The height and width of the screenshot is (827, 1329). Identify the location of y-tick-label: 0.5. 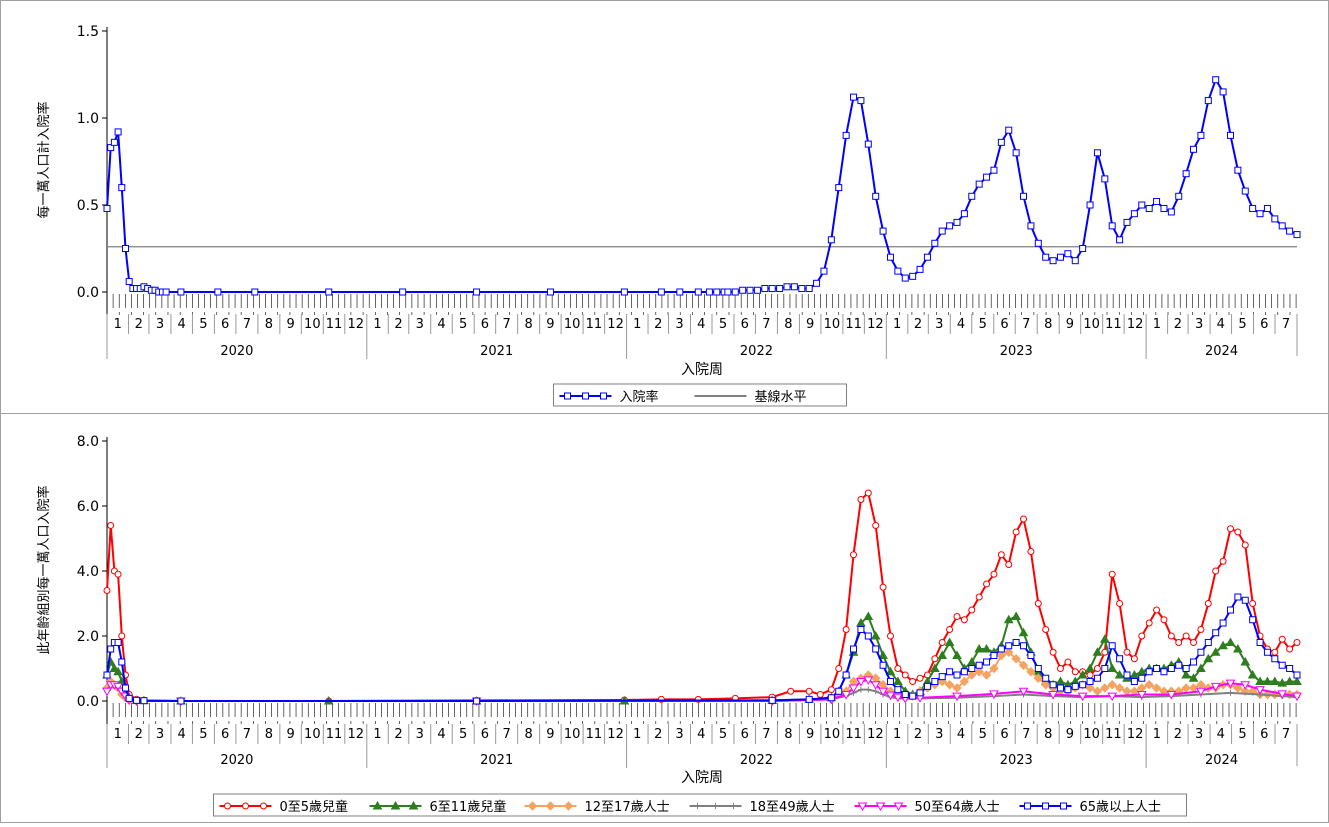
(88, 206).